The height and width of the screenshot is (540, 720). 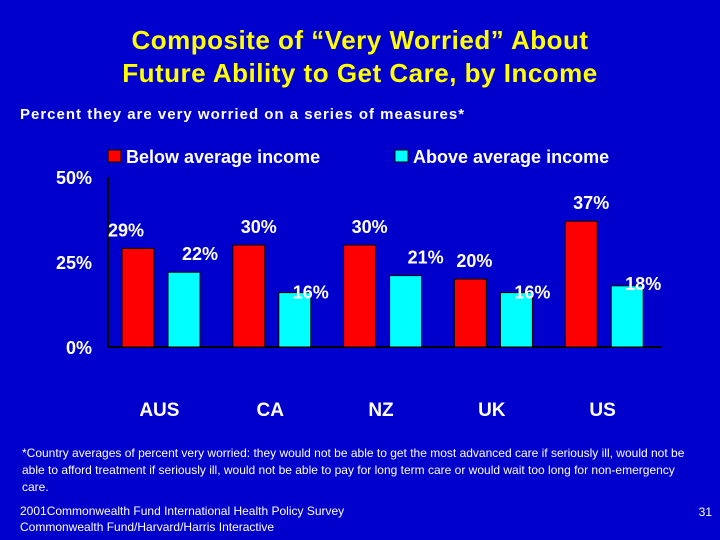 I want to click on data-label-below: 20%, so click(x=474, y=261).